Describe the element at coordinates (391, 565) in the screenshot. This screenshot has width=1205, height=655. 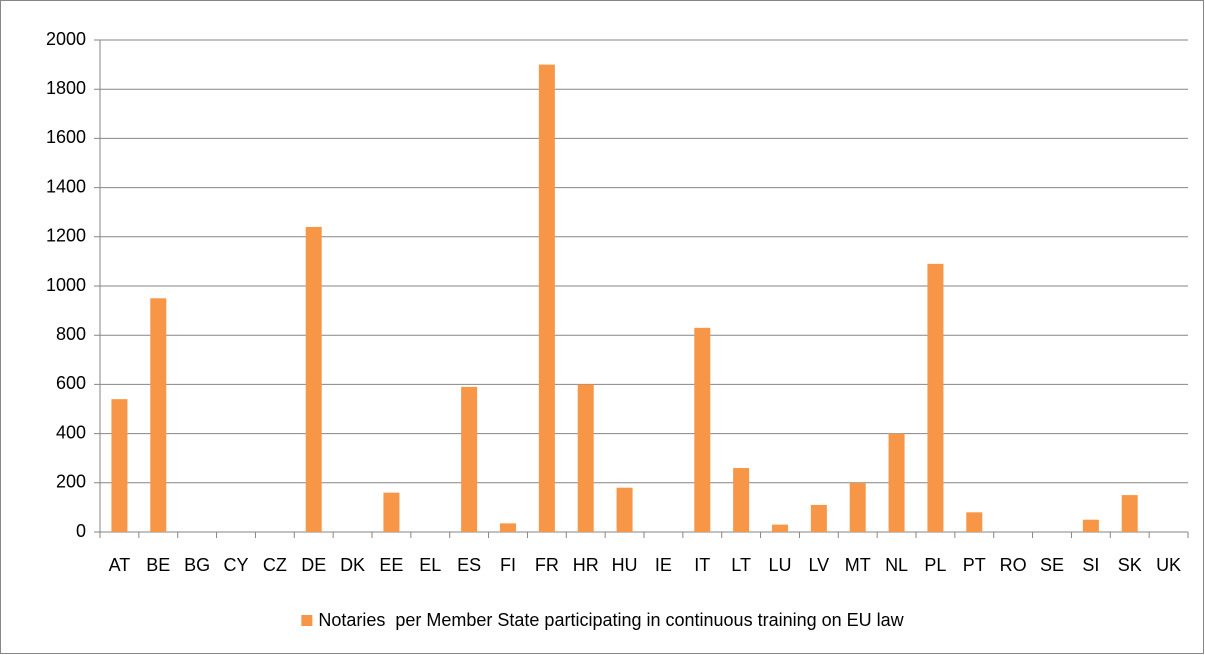
I see `x-tick-label: EE` at that location.